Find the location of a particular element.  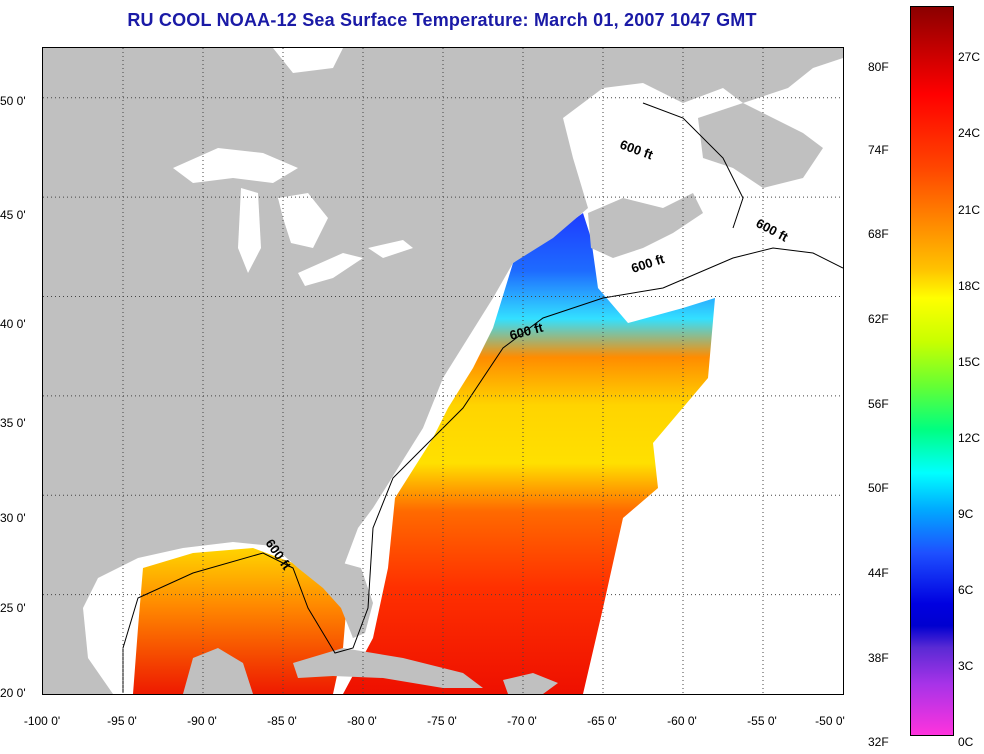

colorbar-c-label: 27C is located at coordinates (969, 57).